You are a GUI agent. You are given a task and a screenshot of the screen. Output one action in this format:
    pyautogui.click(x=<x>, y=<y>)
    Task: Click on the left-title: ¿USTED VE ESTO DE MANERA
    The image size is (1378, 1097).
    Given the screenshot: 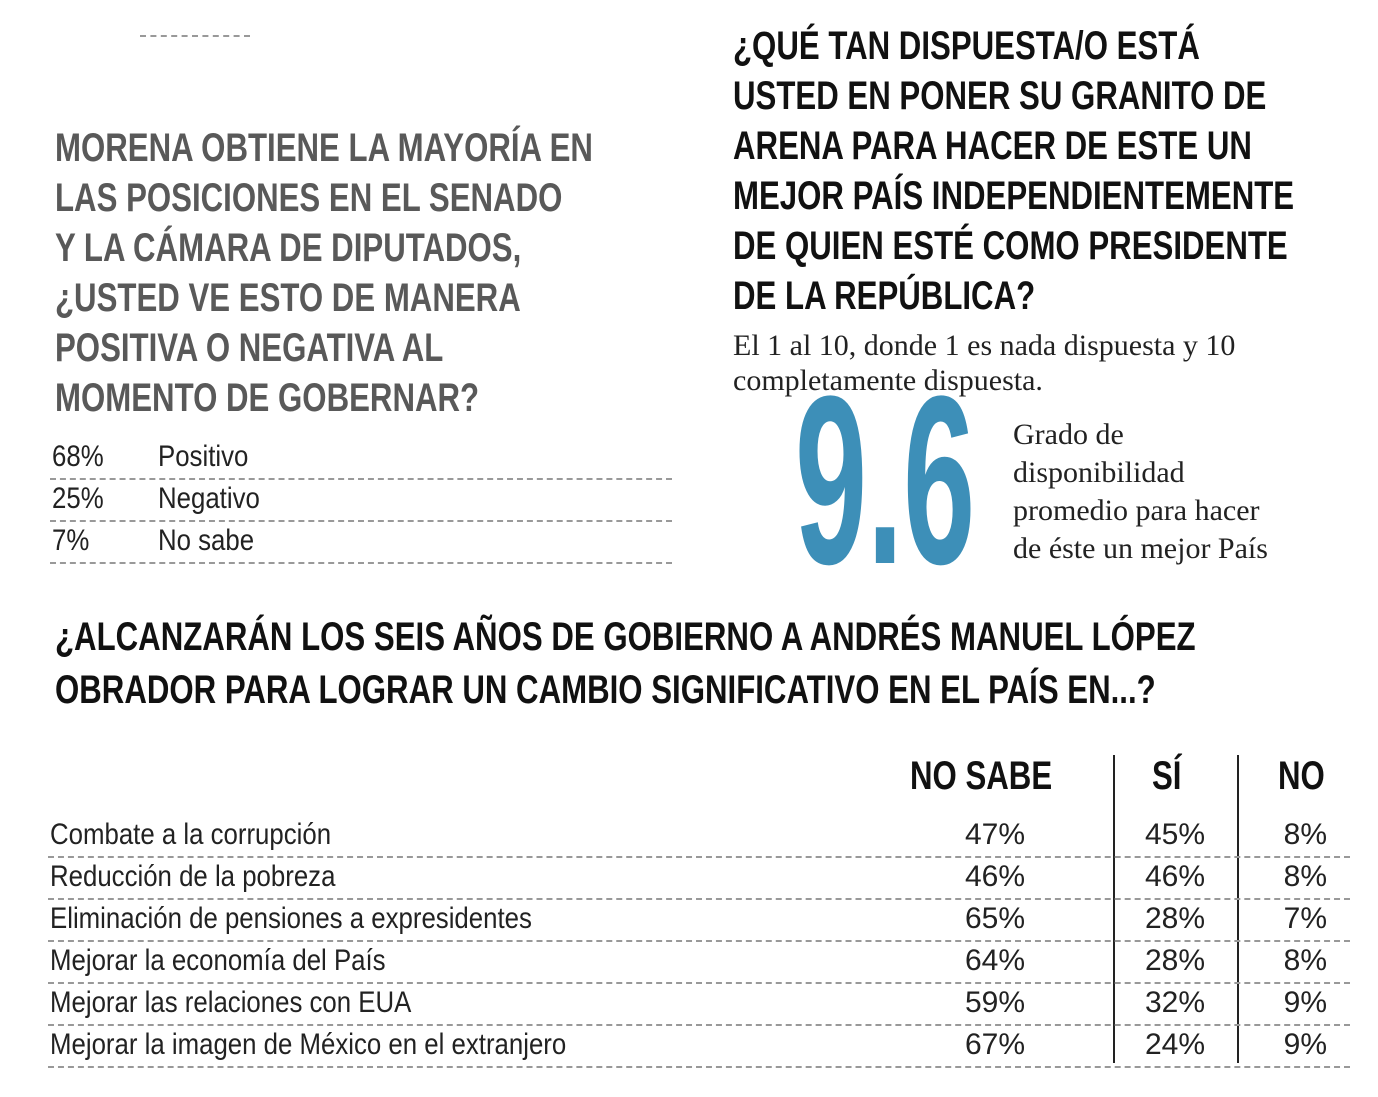 What is the action you would take?
    pyautogui.click(x=288, y=298)
    